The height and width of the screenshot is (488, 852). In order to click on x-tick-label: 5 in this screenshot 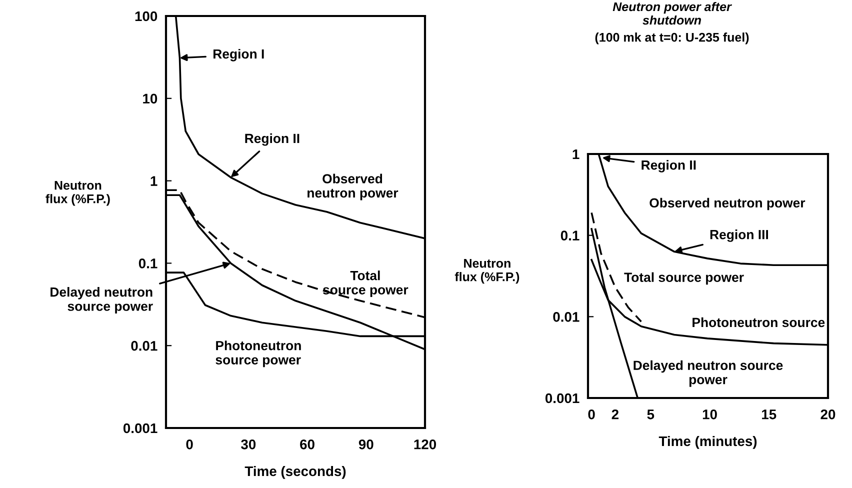, I will do `click(650, 415)`.